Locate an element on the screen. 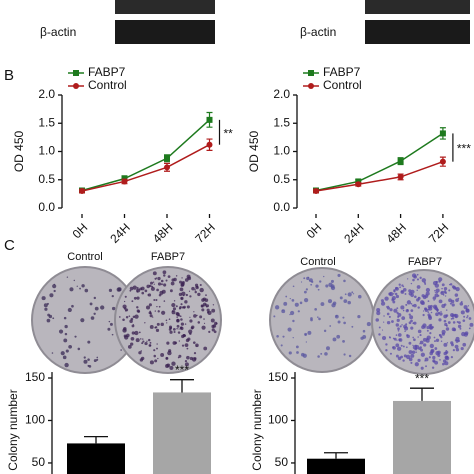  significance-label: *** is located at coordinates (182, 370).